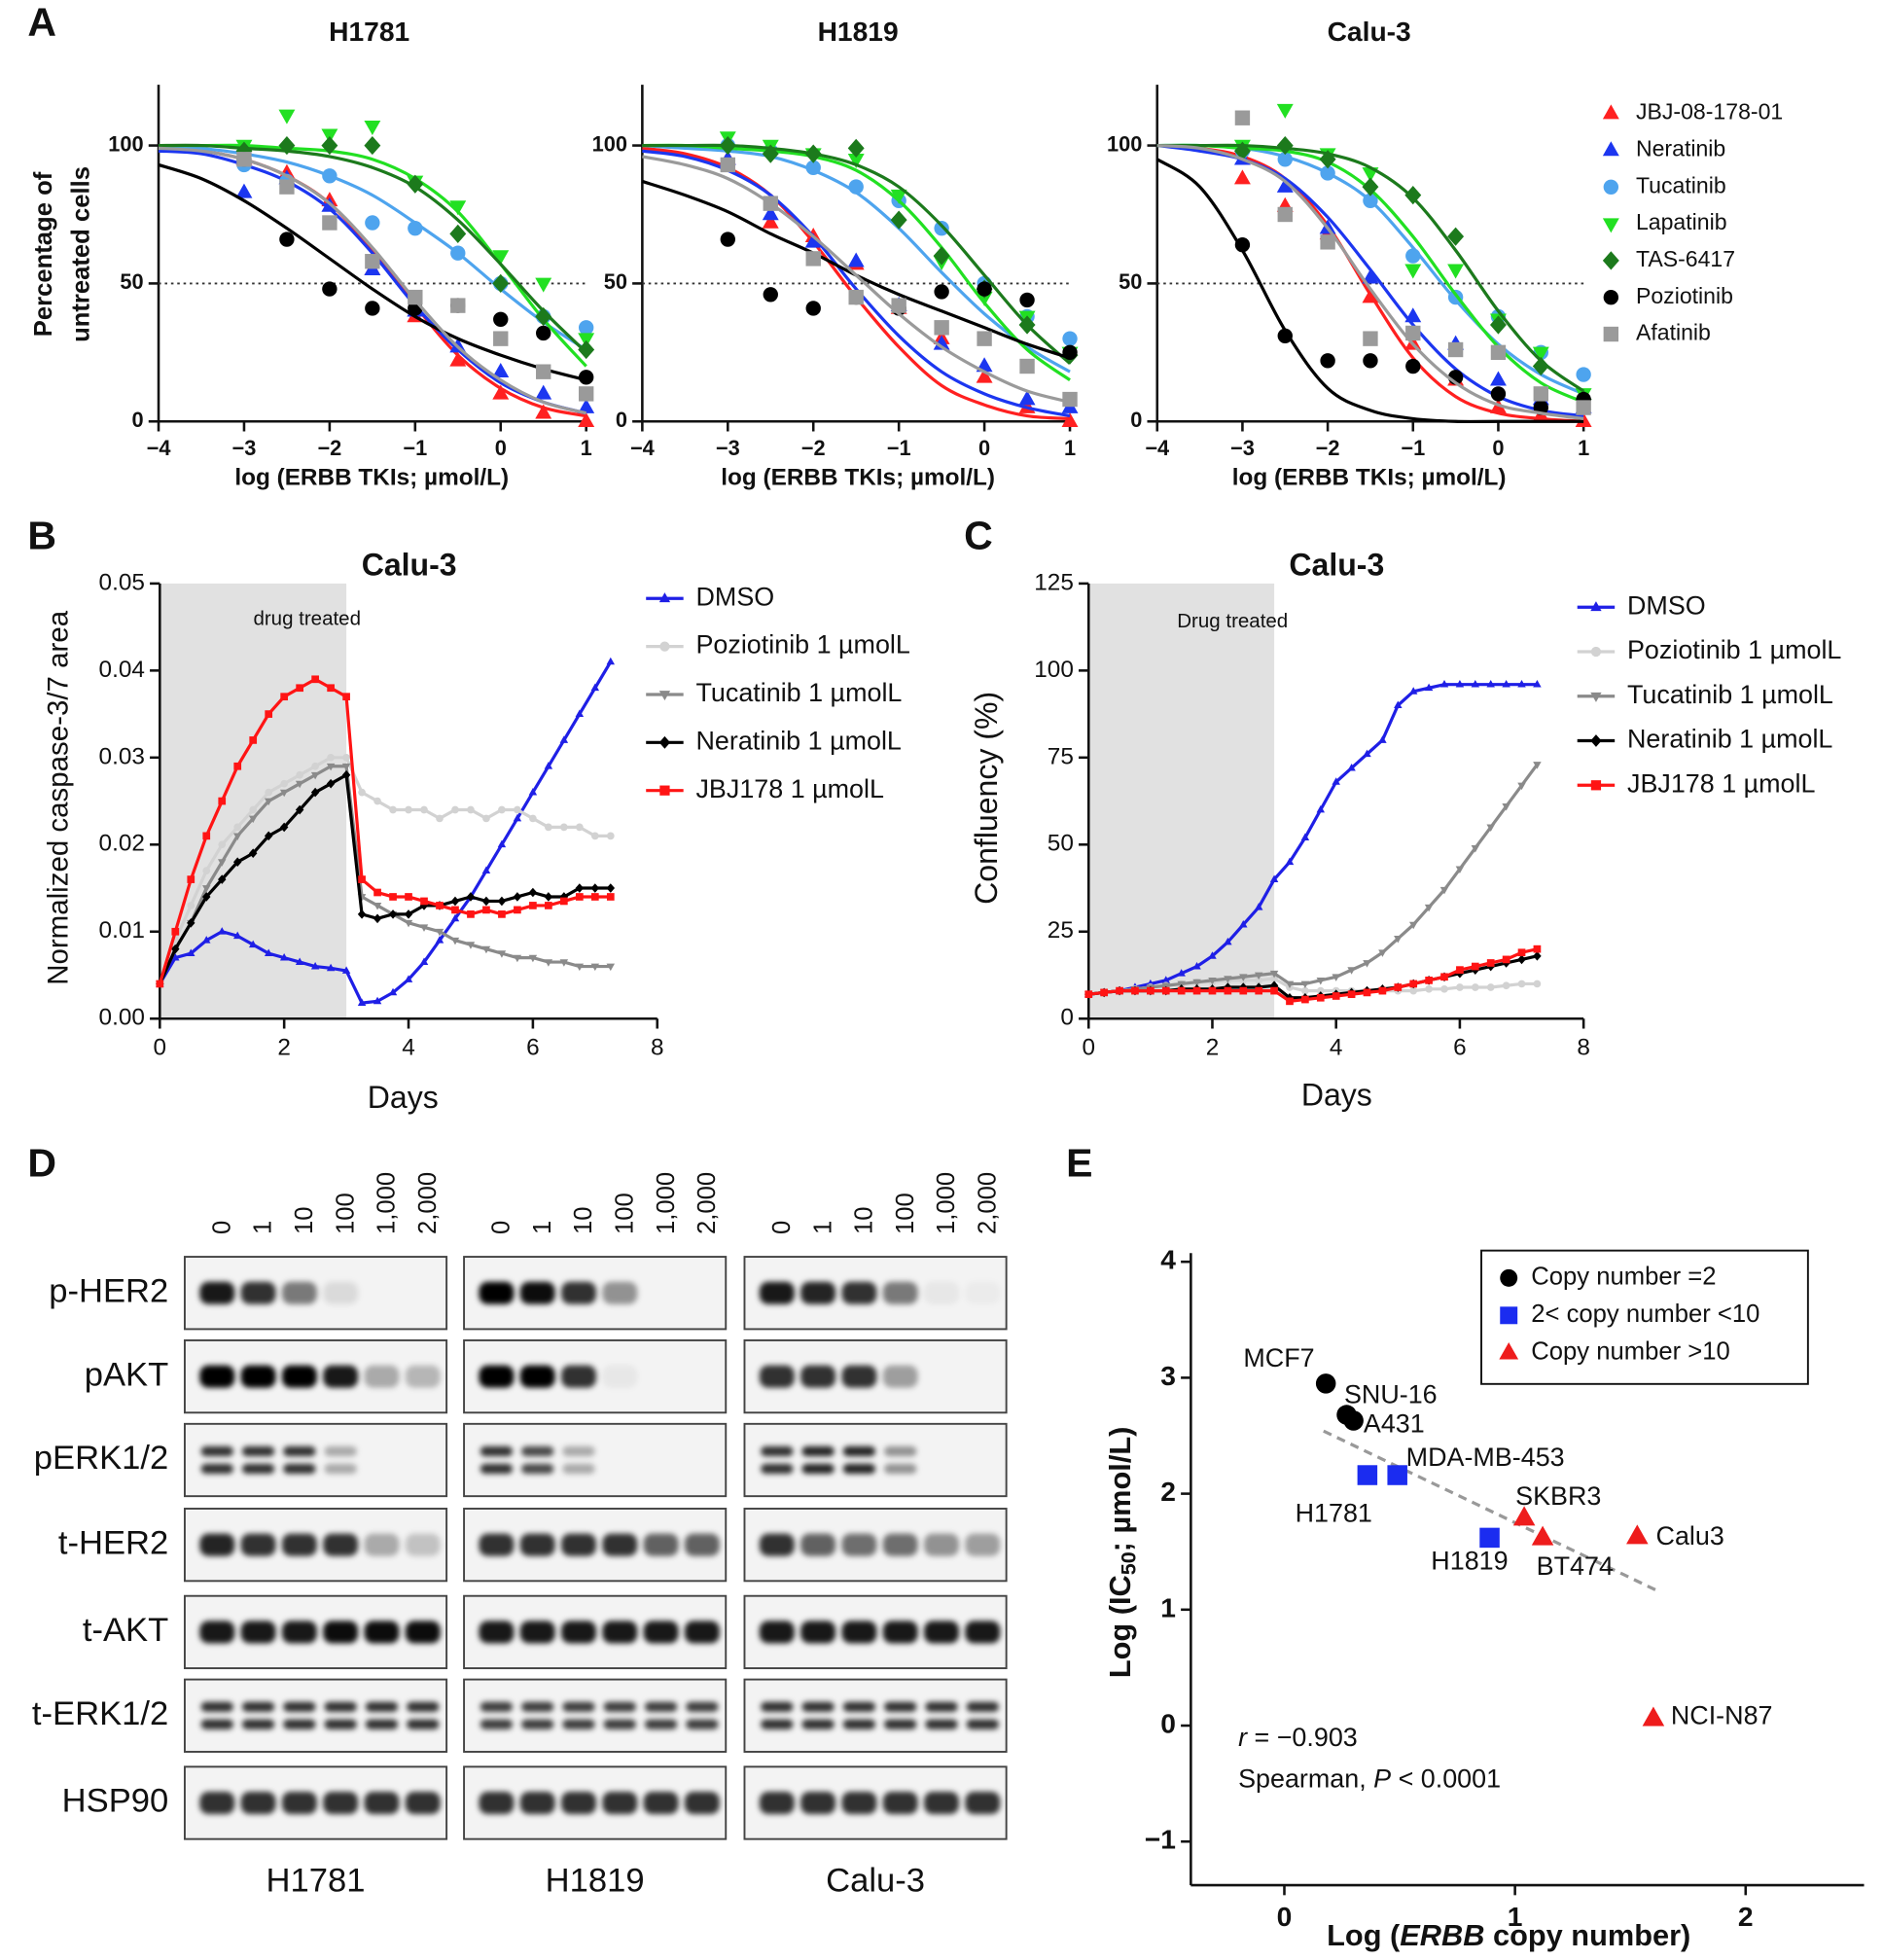 The image size is (1883, 1960). I want to click on fit-curve, so click(372, 247).